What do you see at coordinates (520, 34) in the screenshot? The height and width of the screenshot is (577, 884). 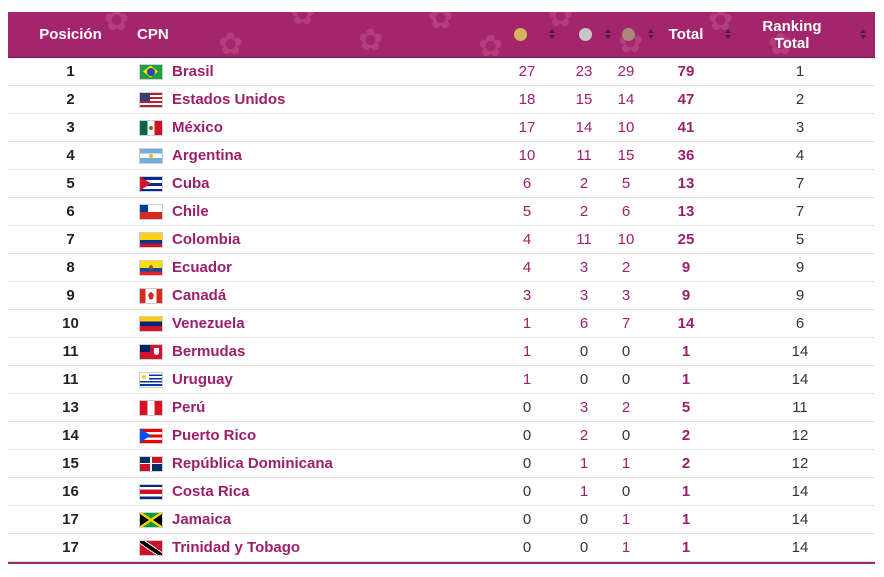 I see `header-gold` at bounding box center [520, 34].